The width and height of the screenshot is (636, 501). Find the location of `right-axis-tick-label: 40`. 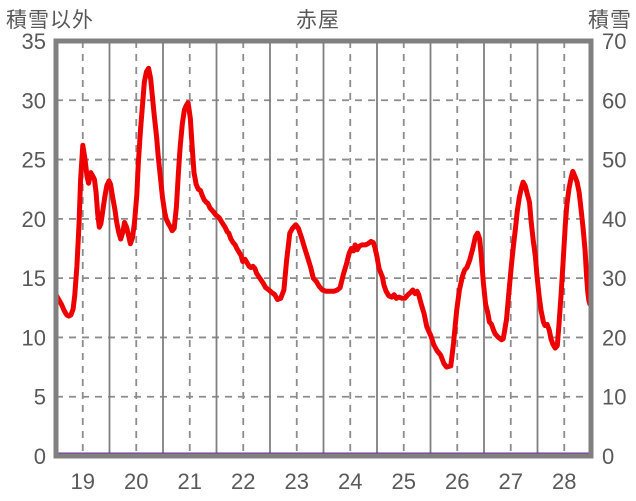

right-axis-tick-label: 40 is located at coordinates (614, 219).